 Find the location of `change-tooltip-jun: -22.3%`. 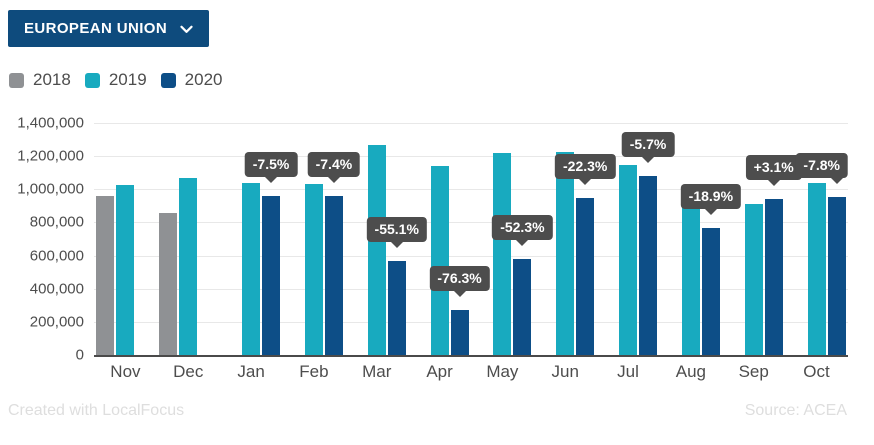

change-tooltip-jun: -22.3% is located at coordinates (585, 166).